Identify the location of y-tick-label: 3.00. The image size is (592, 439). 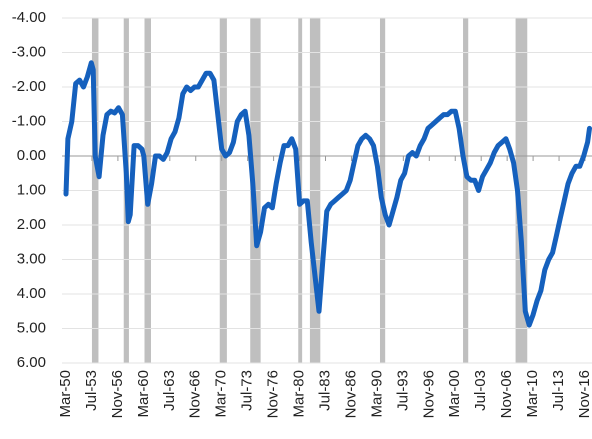
(31, 258).